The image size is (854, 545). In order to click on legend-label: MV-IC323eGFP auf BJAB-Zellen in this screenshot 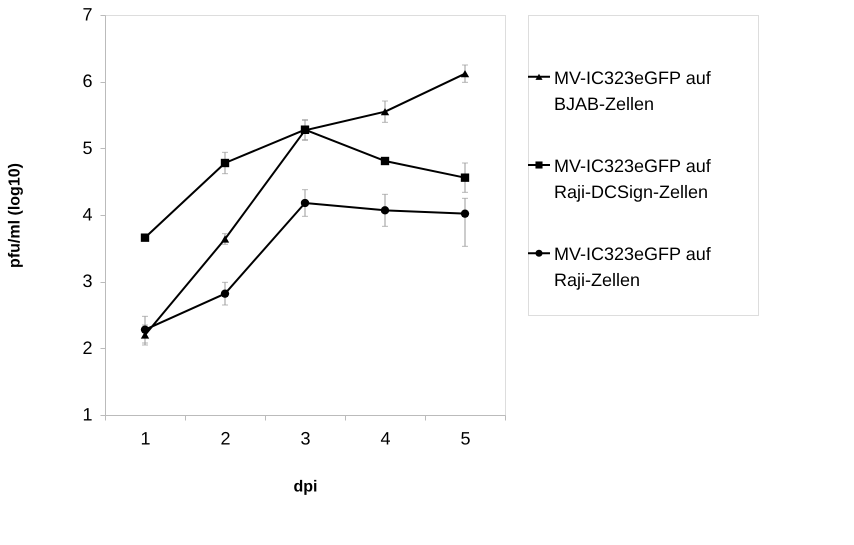, I will do `click(633, 91)`.